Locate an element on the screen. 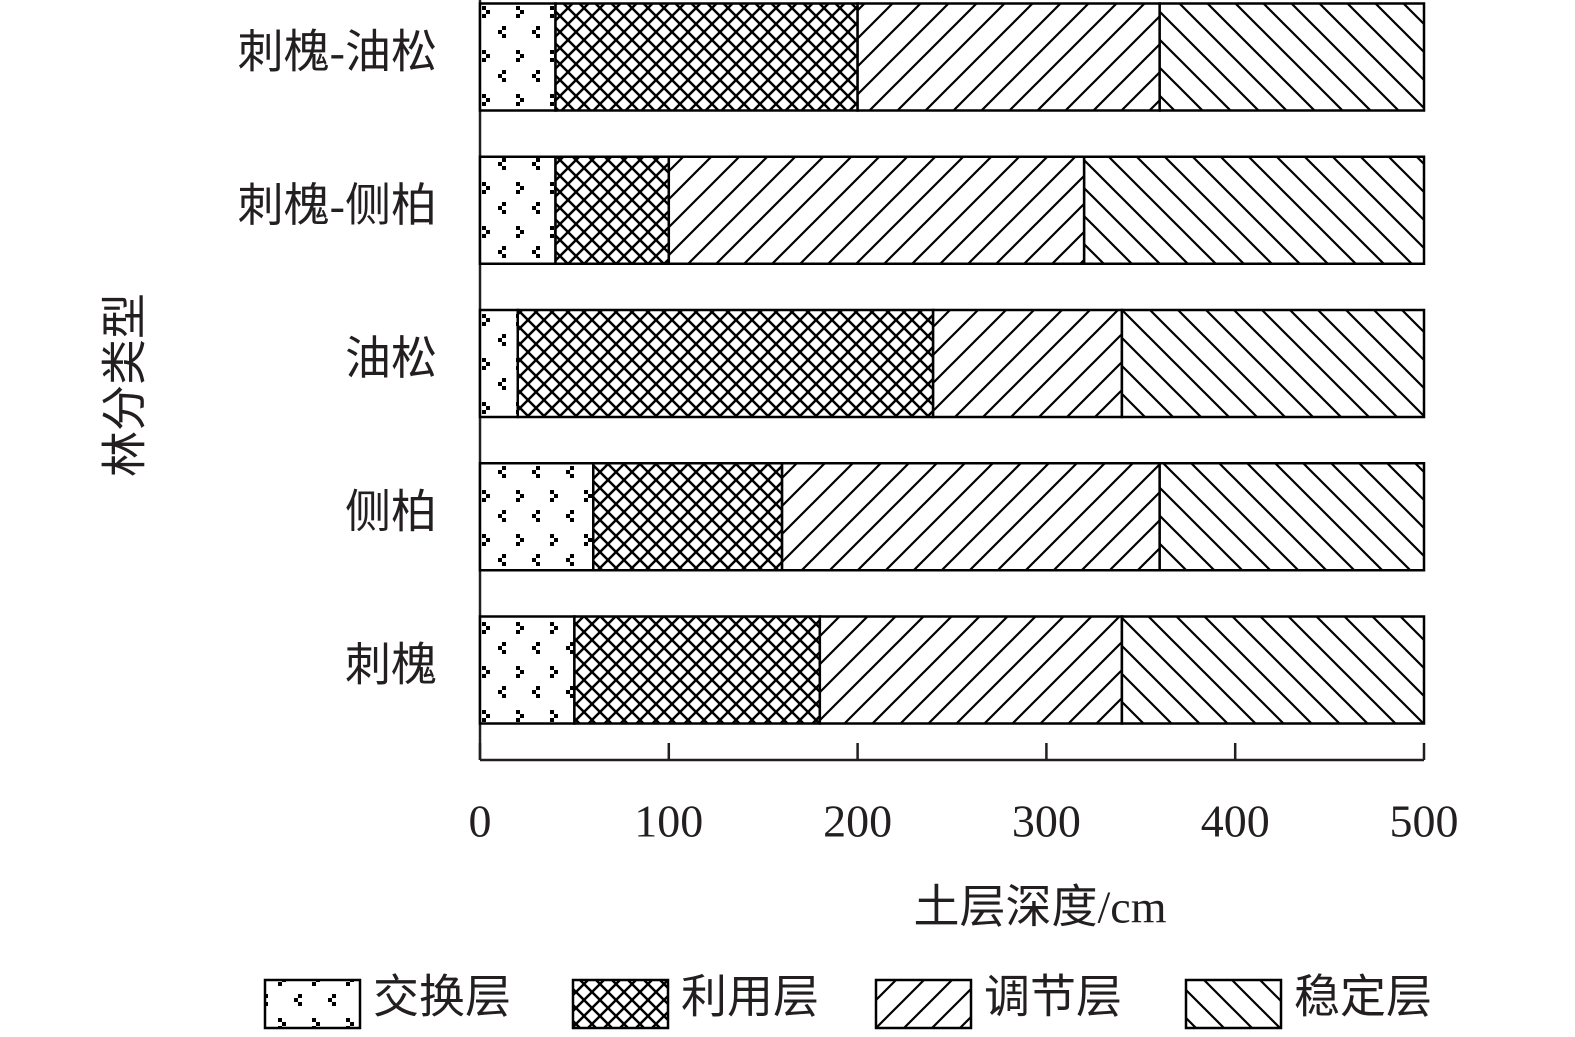 This screenshot has width=1575, height=1037. y-tick-label: 油松 is located at coordinates (391, 358).